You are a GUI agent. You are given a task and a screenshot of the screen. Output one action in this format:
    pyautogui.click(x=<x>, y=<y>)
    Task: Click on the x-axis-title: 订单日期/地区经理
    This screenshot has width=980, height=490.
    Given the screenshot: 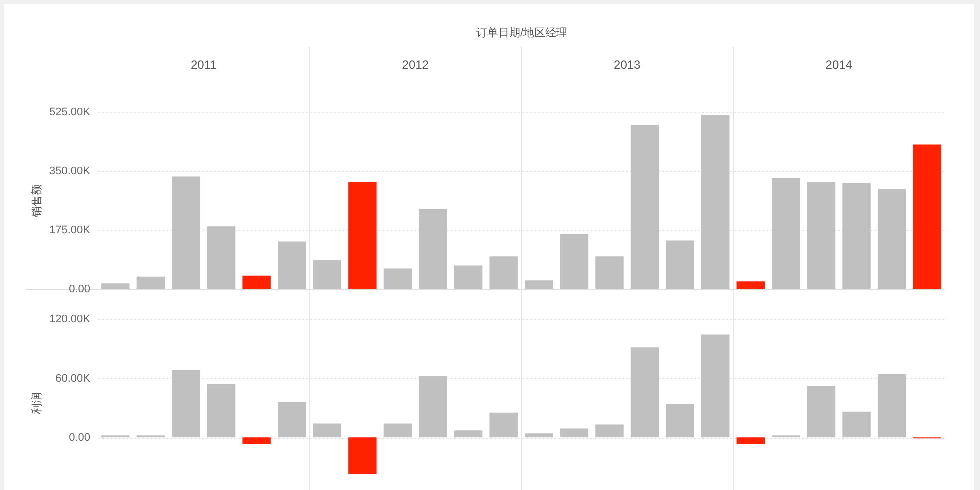 What is the action you would take?
    pyautogui.click(x=522, y=33)
    